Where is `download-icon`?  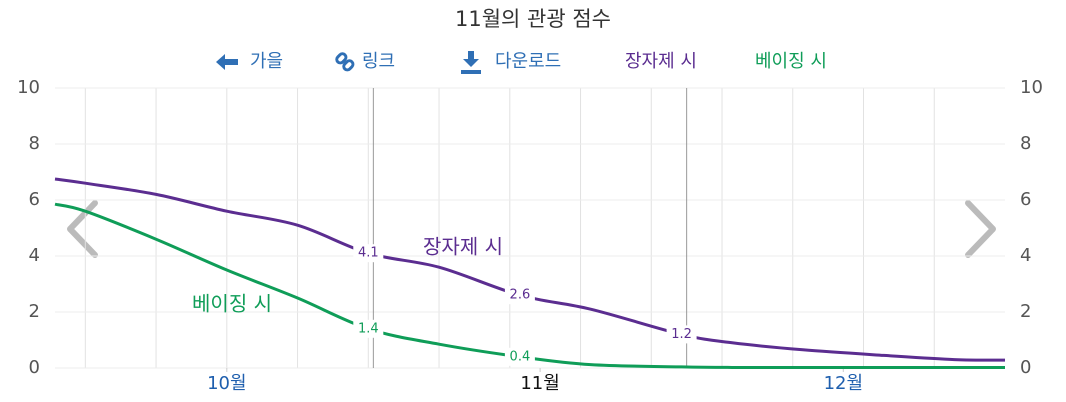
download-icon is located at coordinates (471, 62).